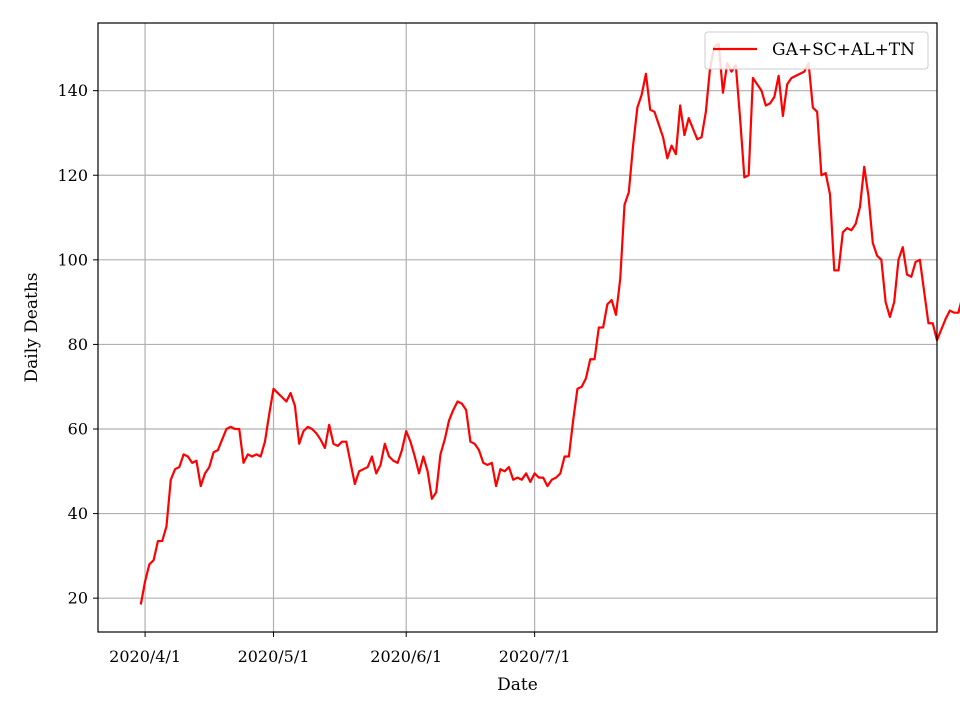 This screenshot has height=720, width=960. Describe the element at coordinates (78, 429) in the screenshot. I see `y-tick-label: 60` at that location.